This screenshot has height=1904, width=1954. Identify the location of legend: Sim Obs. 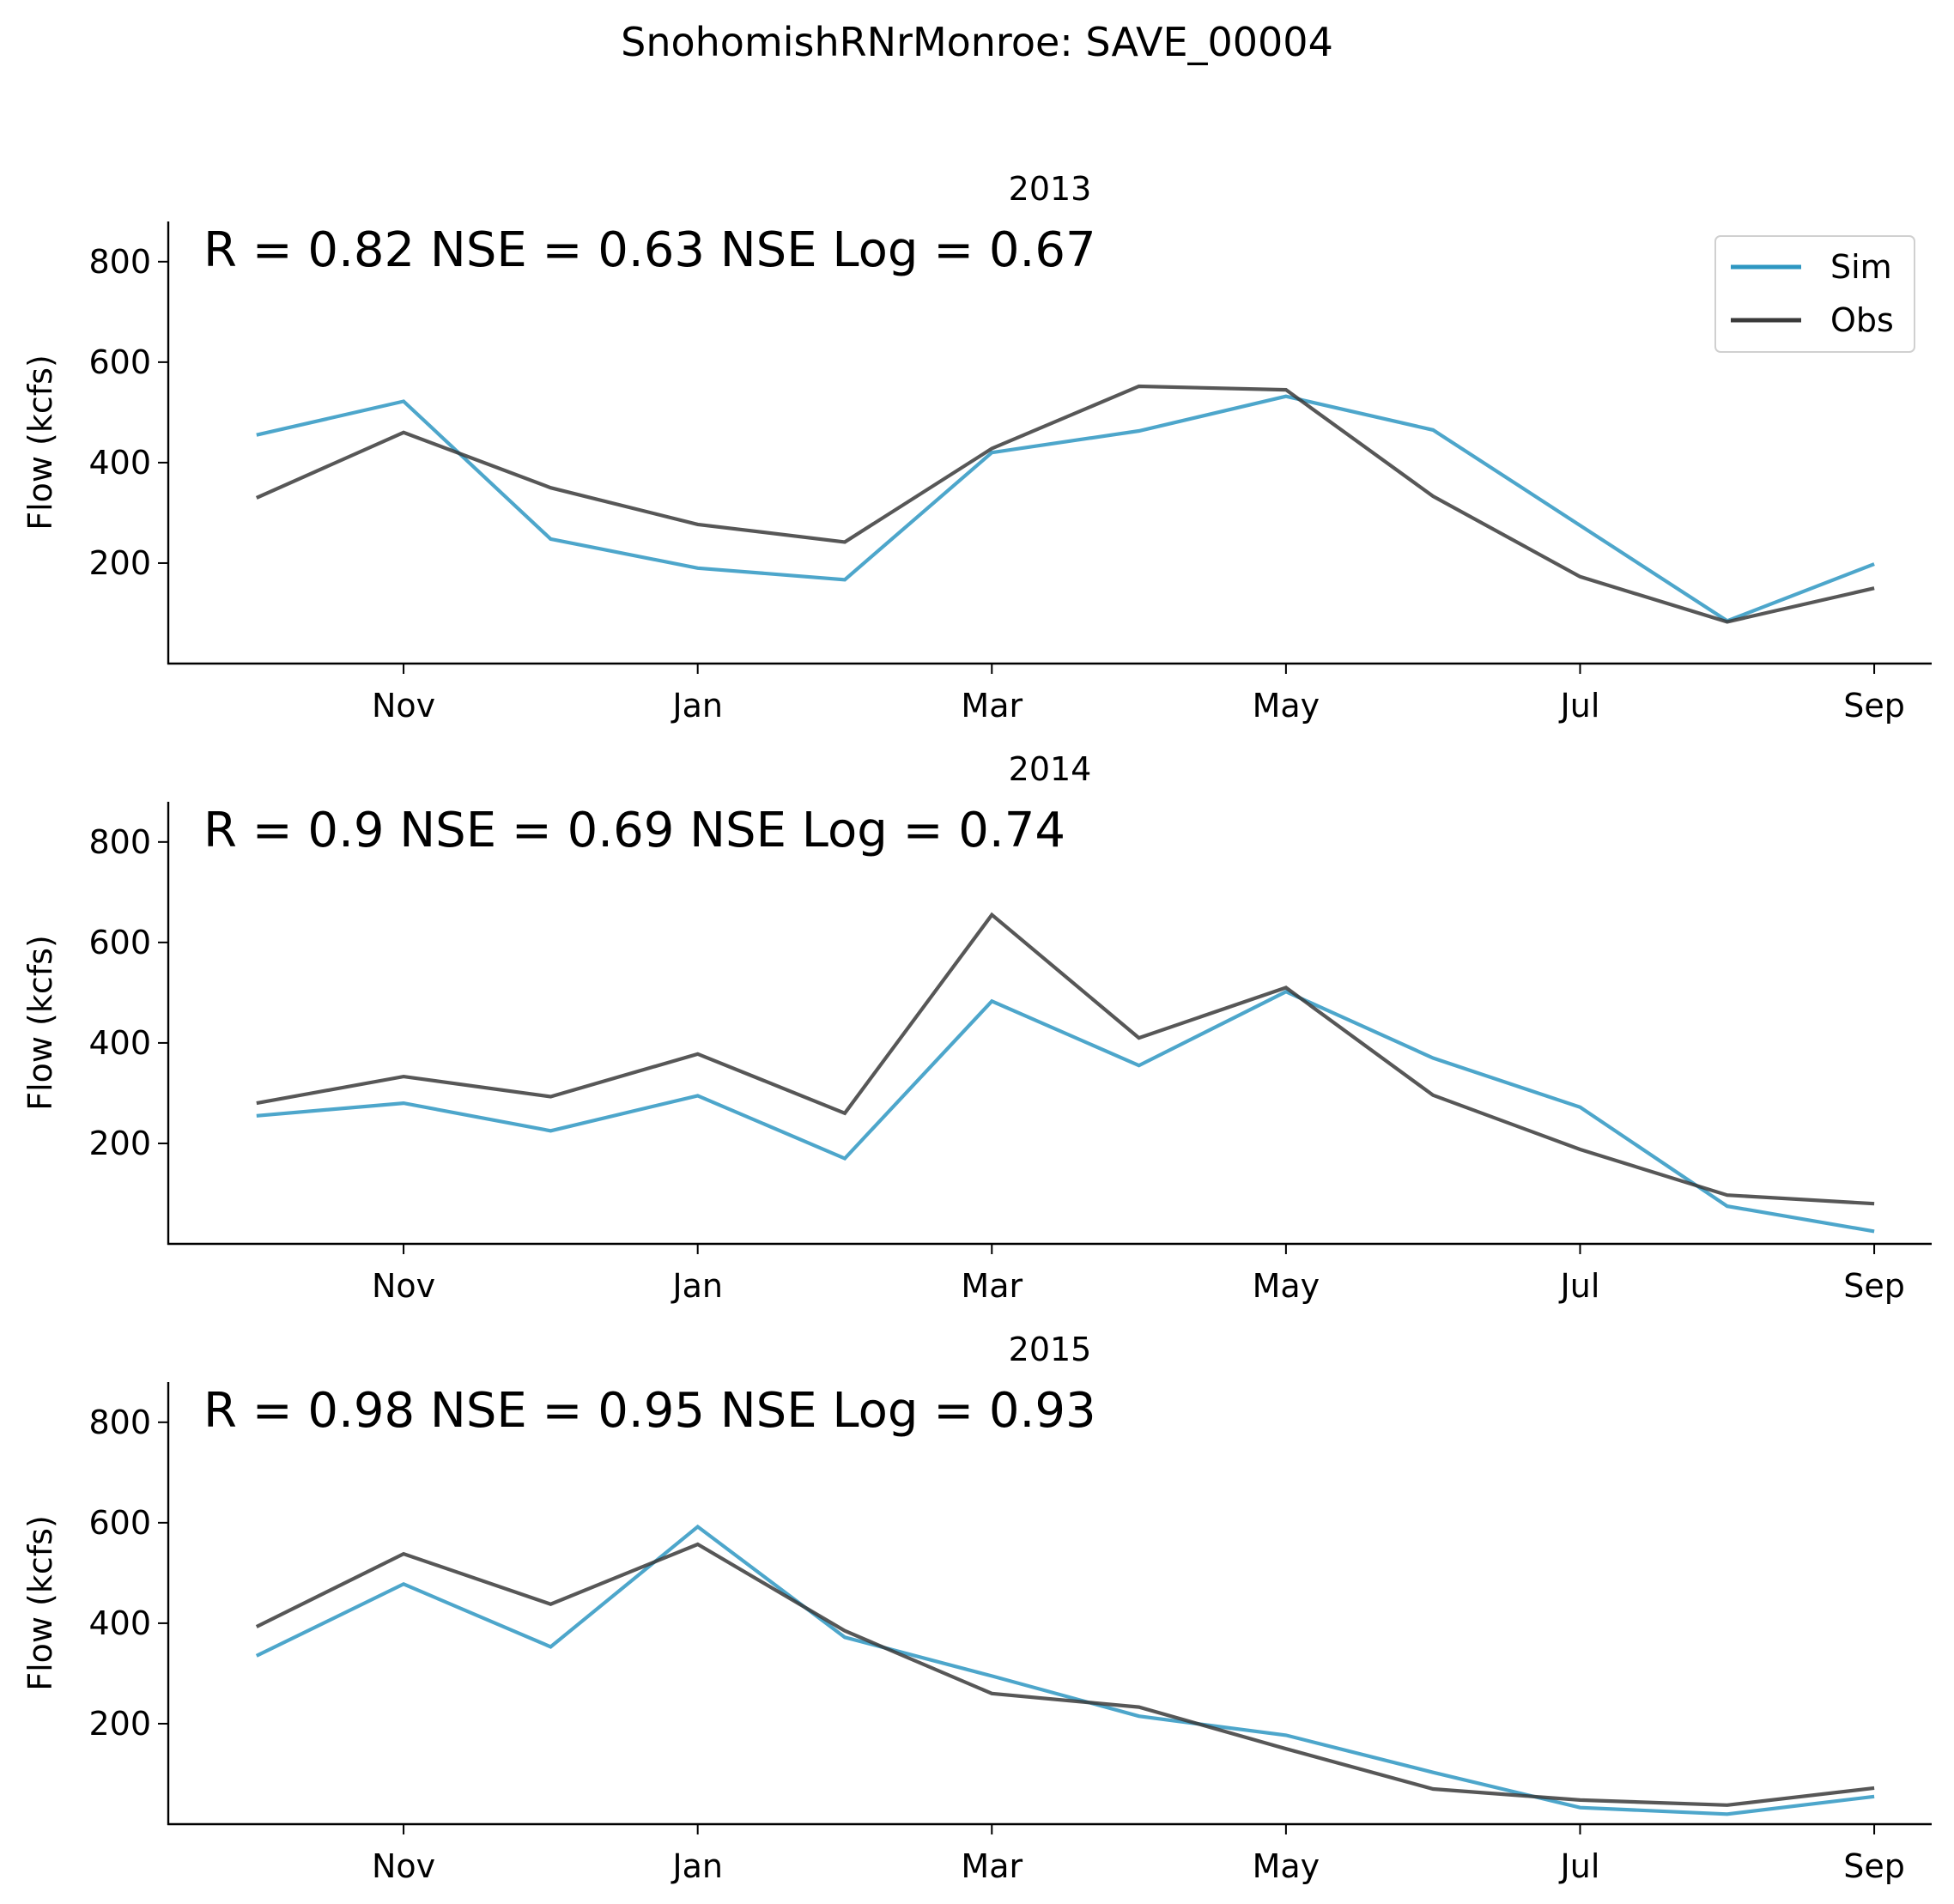
(1814, 294).